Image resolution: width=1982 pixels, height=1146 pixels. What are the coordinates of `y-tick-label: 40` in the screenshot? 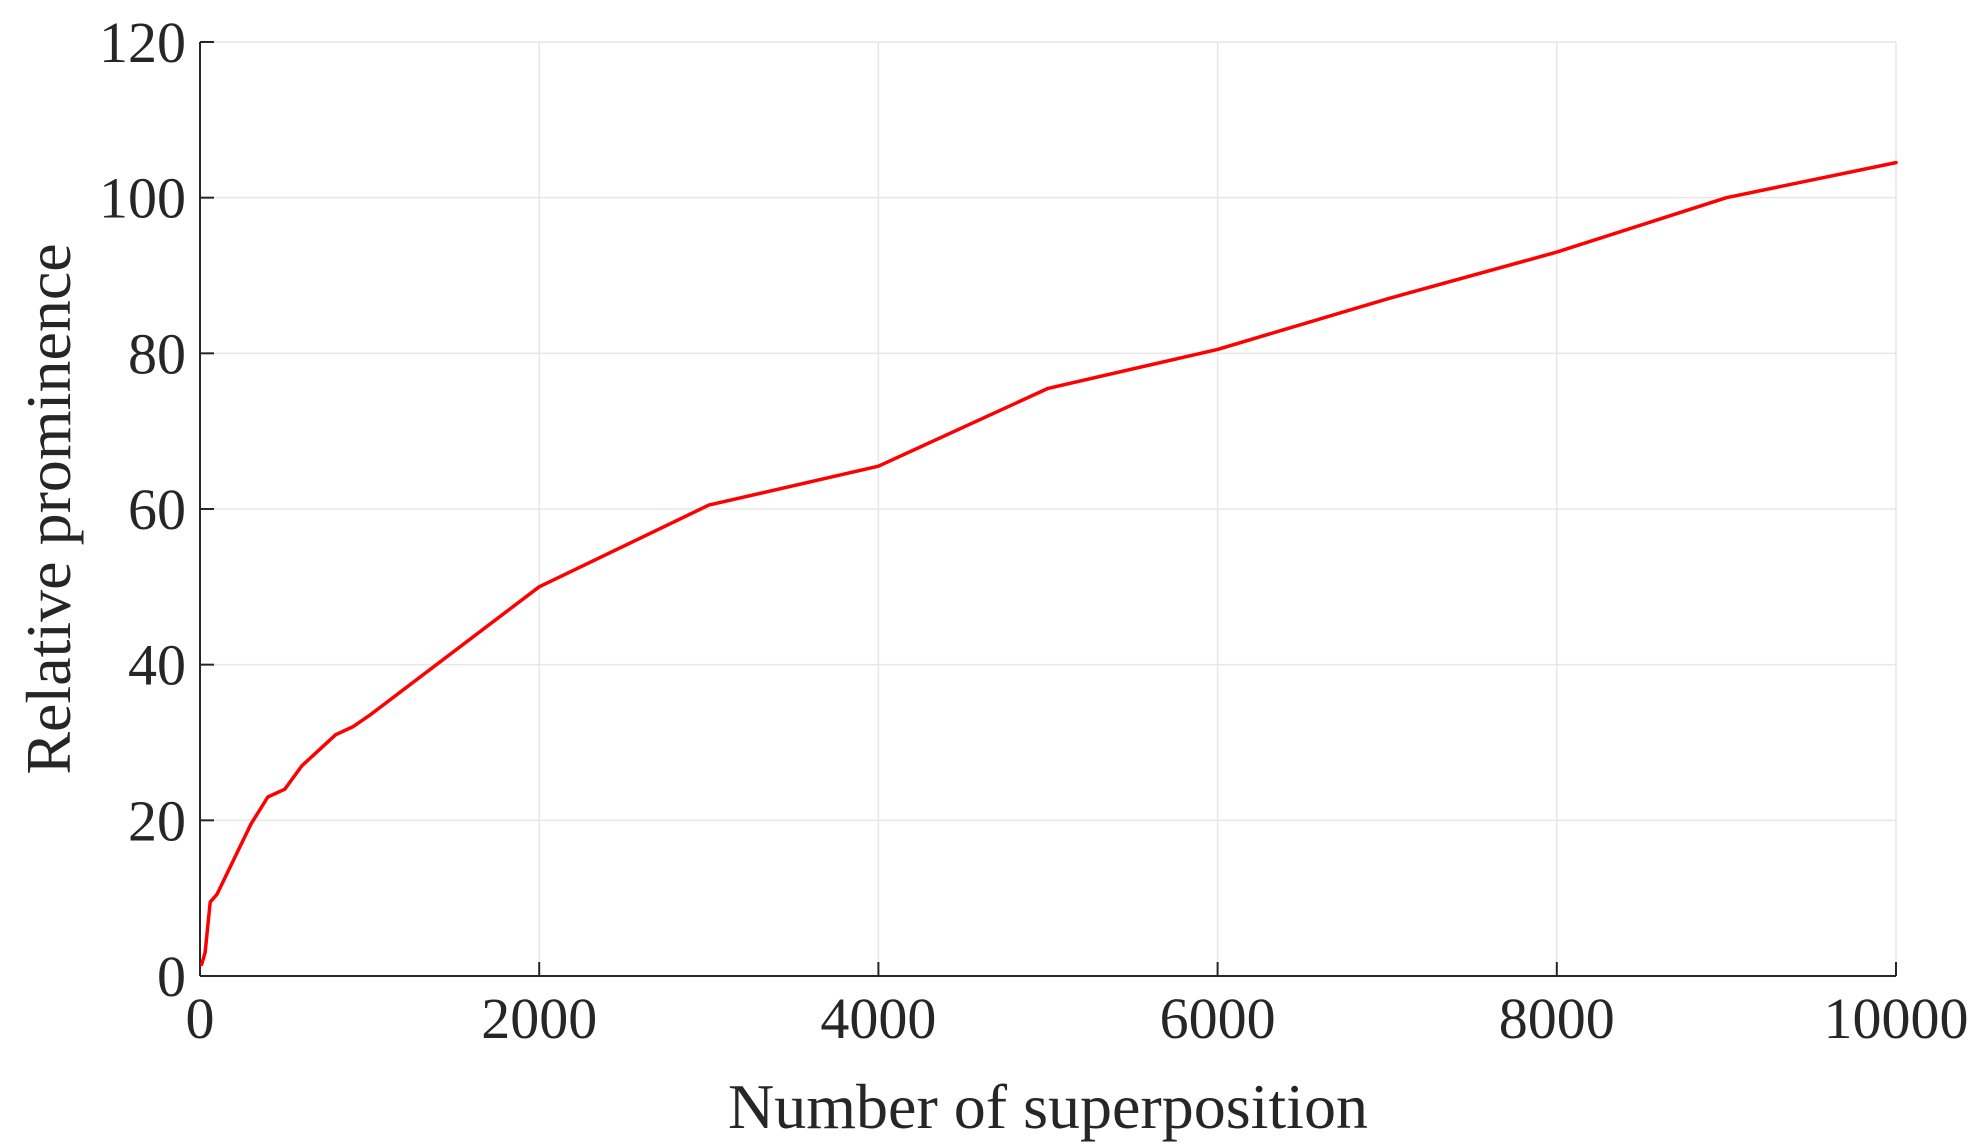 It's located at (157, 665).